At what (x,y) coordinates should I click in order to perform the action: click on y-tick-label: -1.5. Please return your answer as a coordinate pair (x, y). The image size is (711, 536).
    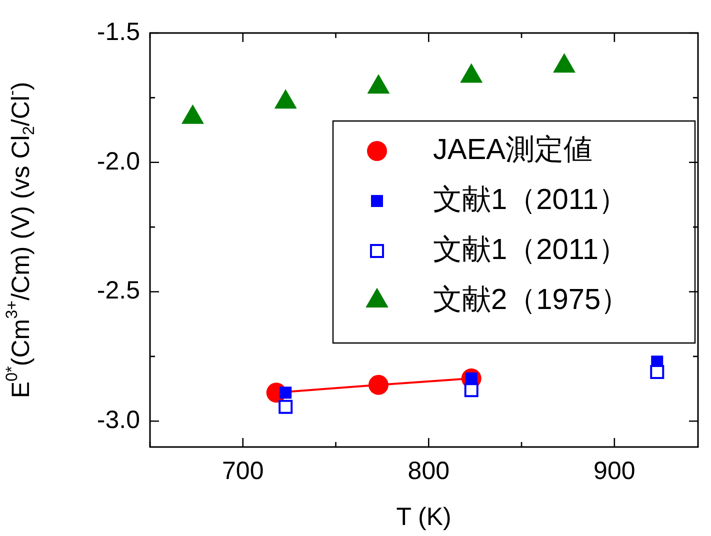
    Looking at the image, I should click on (118, 32).